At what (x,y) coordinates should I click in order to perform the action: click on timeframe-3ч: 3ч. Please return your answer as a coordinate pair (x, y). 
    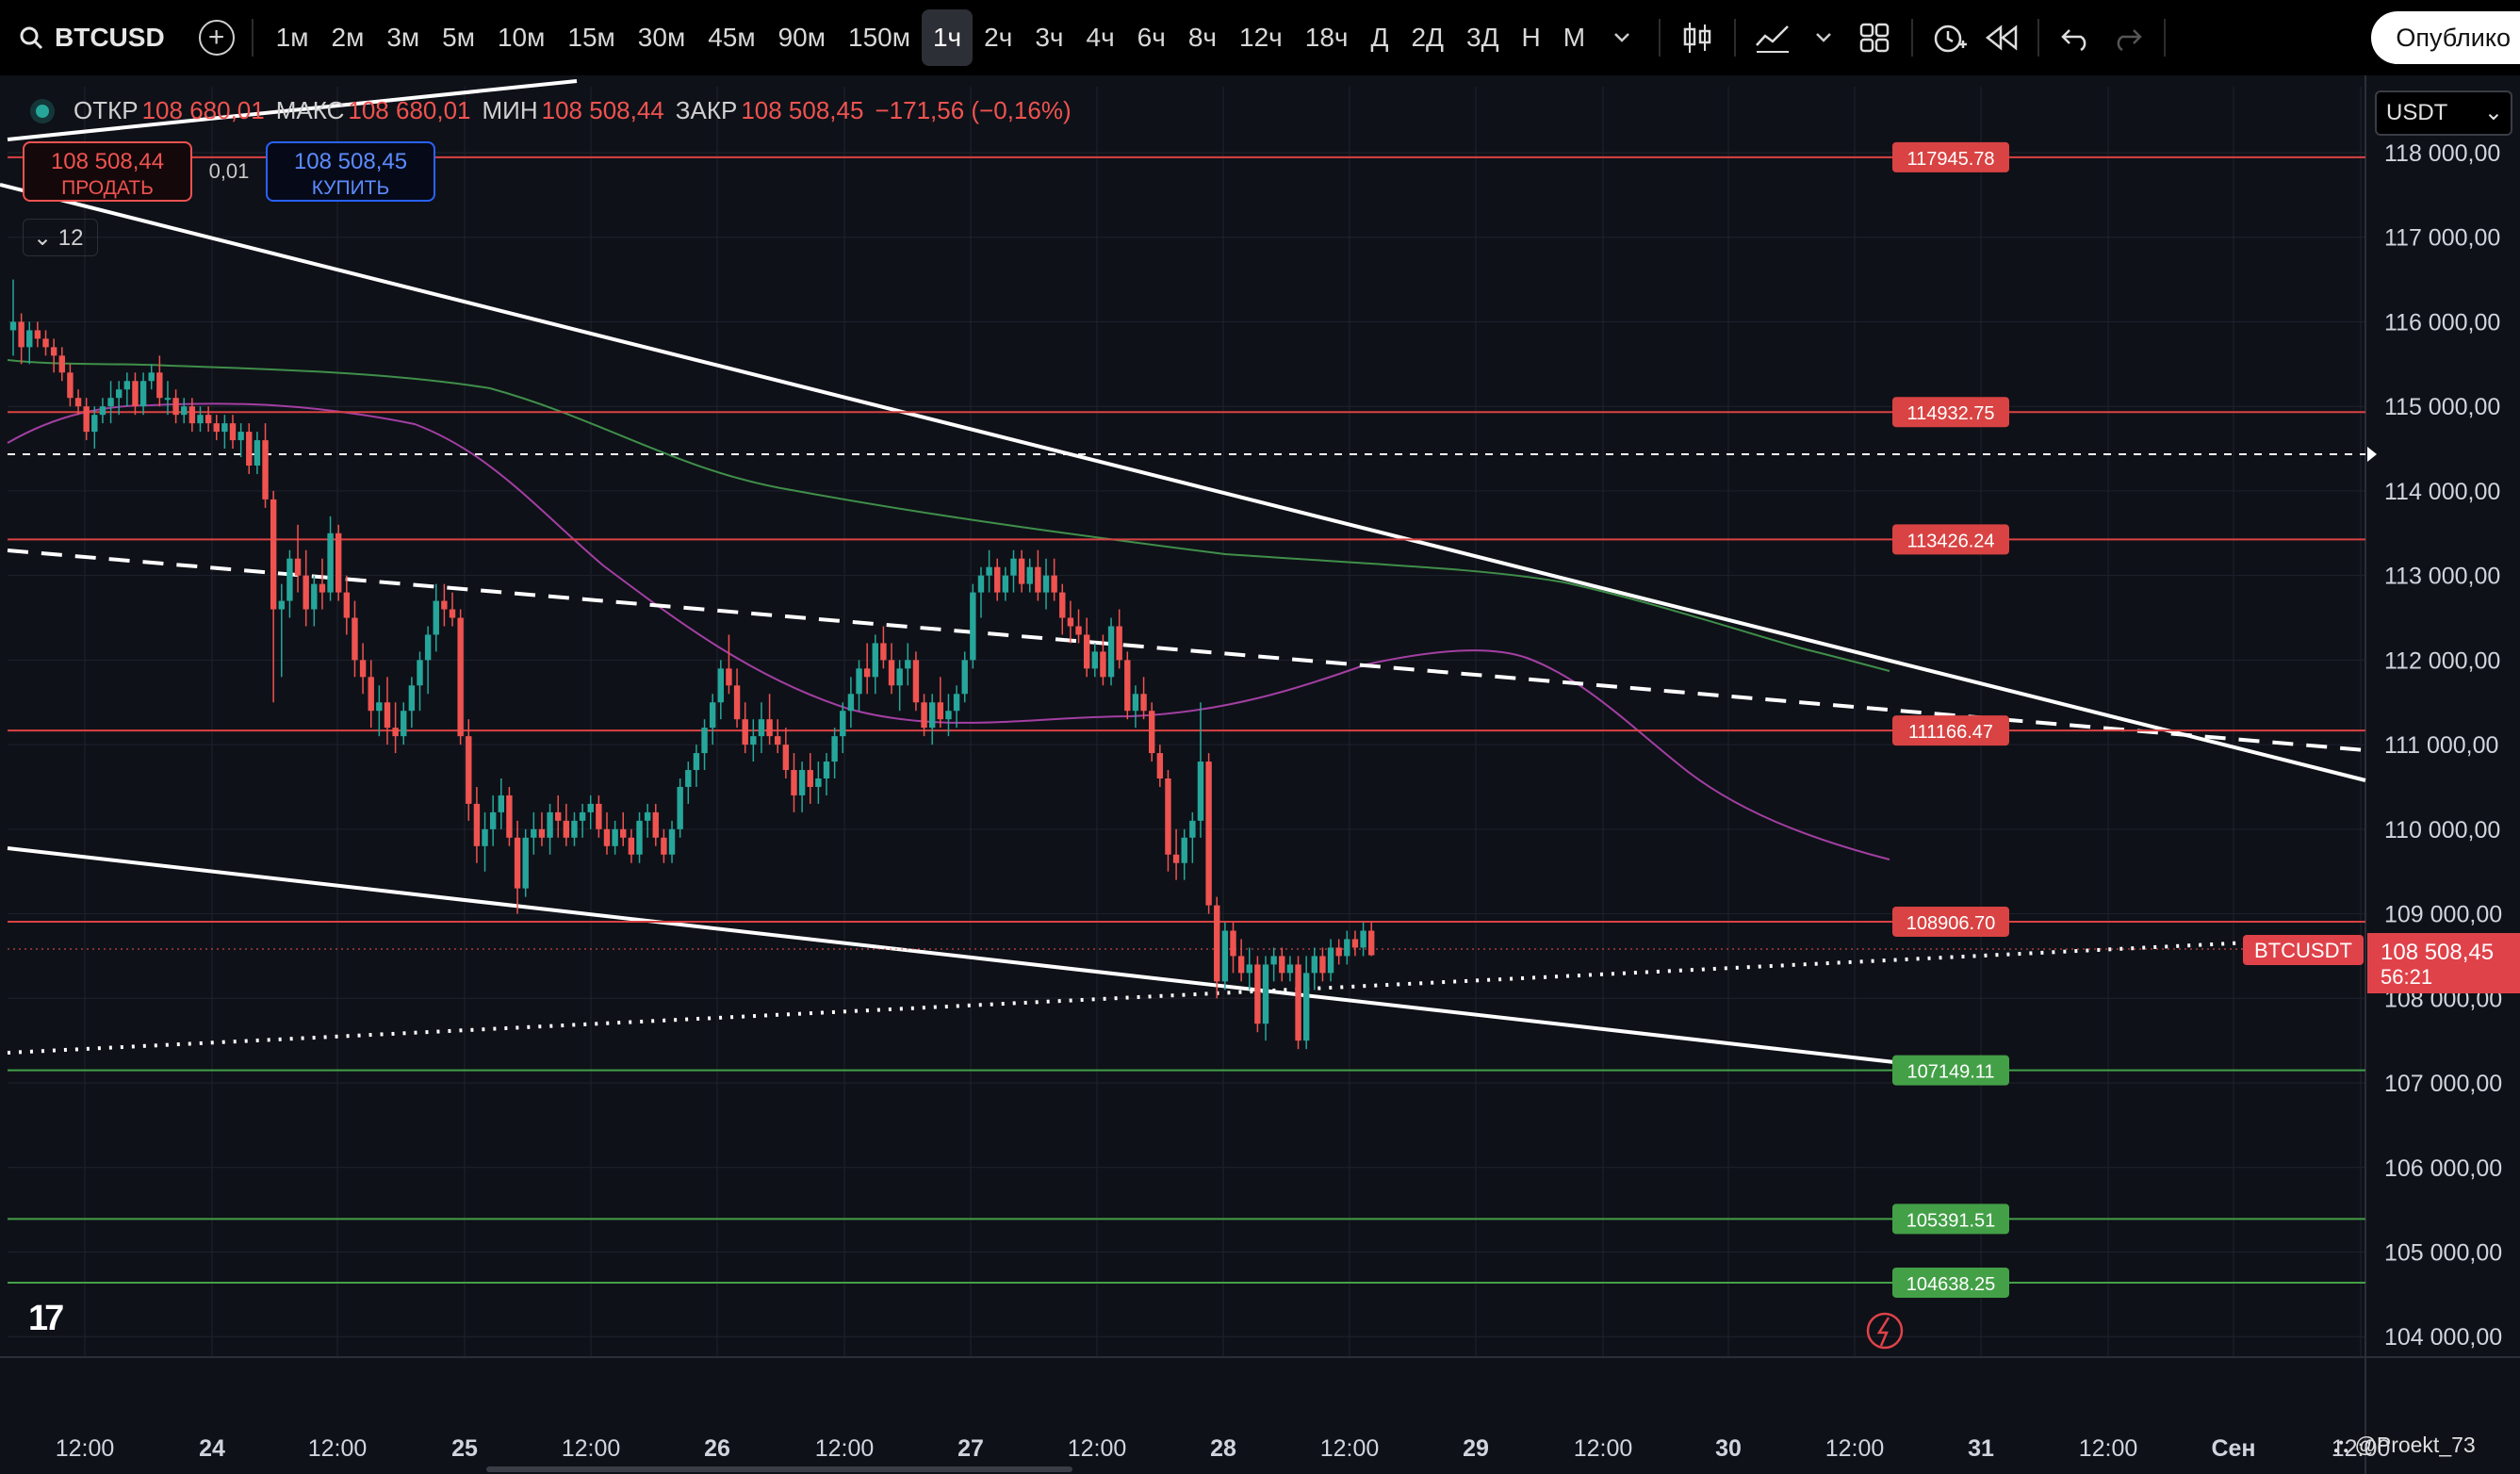
    Looking at the image, I should click on (1049, 37).